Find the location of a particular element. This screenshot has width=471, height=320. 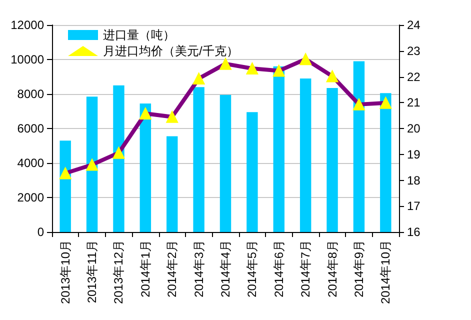

y2-tick-label: 21 is located at coordinates (414, 103).